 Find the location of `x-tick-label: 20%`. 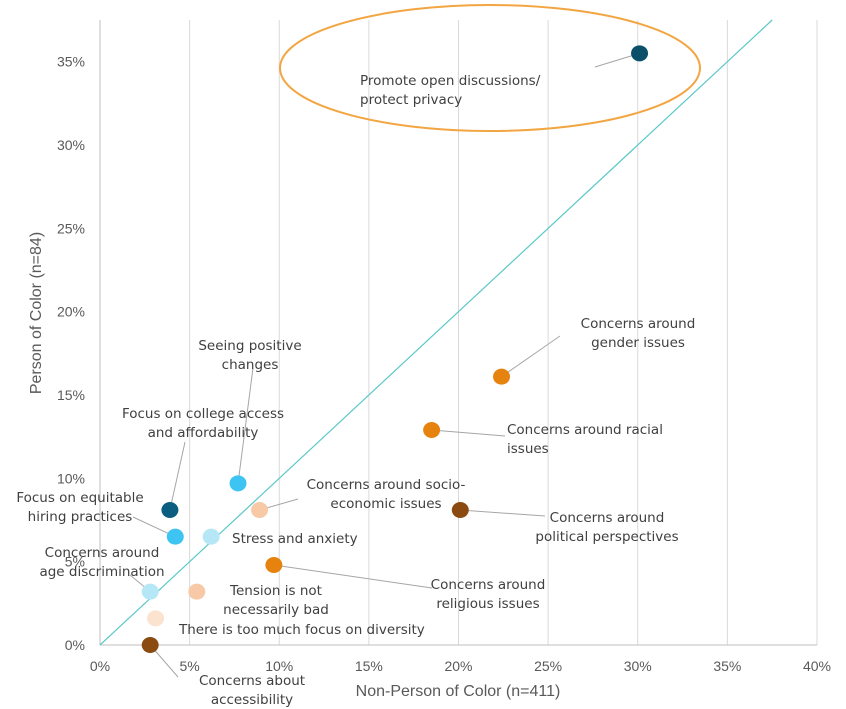

x-tick-label: 20% is located at coordinates (458, 666).